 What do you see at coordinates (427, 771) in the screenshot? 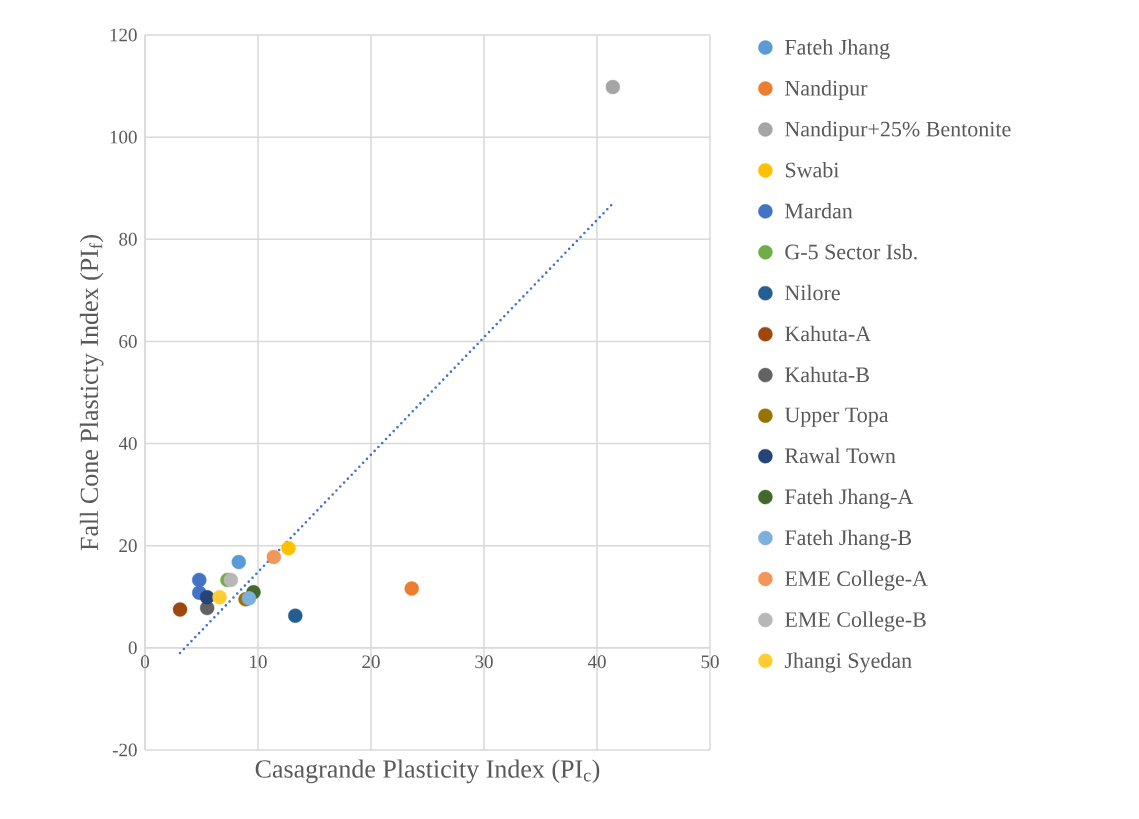
I see `x-axis-title: Casagrande Plasticity Index (PI$_{c}$)` at bounding box center [427, 771].